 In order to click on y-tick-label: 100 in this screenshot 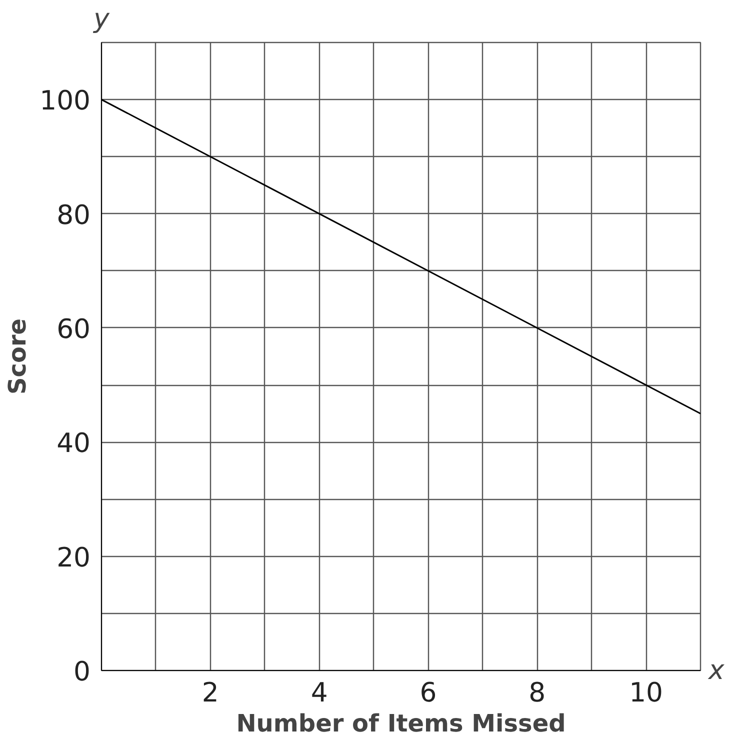, I will do `click(65, 101)`.